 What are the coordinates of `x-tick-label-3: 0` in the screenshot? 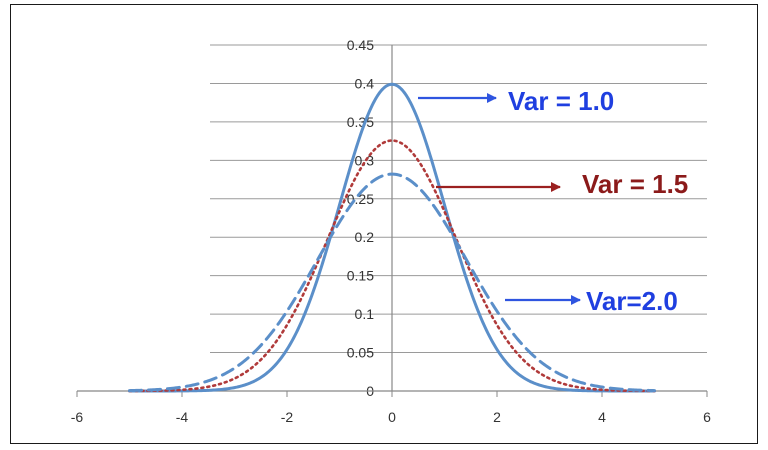 It's located at (392, 417).